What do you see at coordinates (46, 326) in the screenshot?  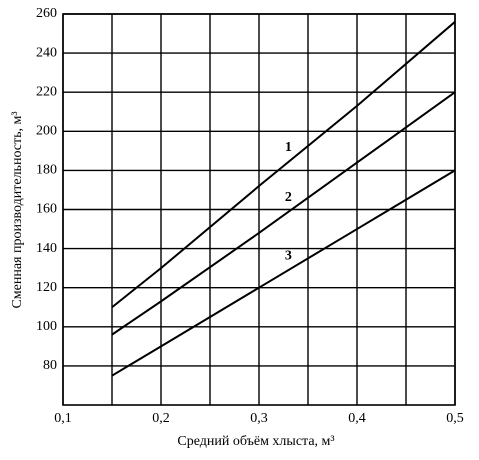 I see `y-tick-label: 100` at bounding box center [46, 326].